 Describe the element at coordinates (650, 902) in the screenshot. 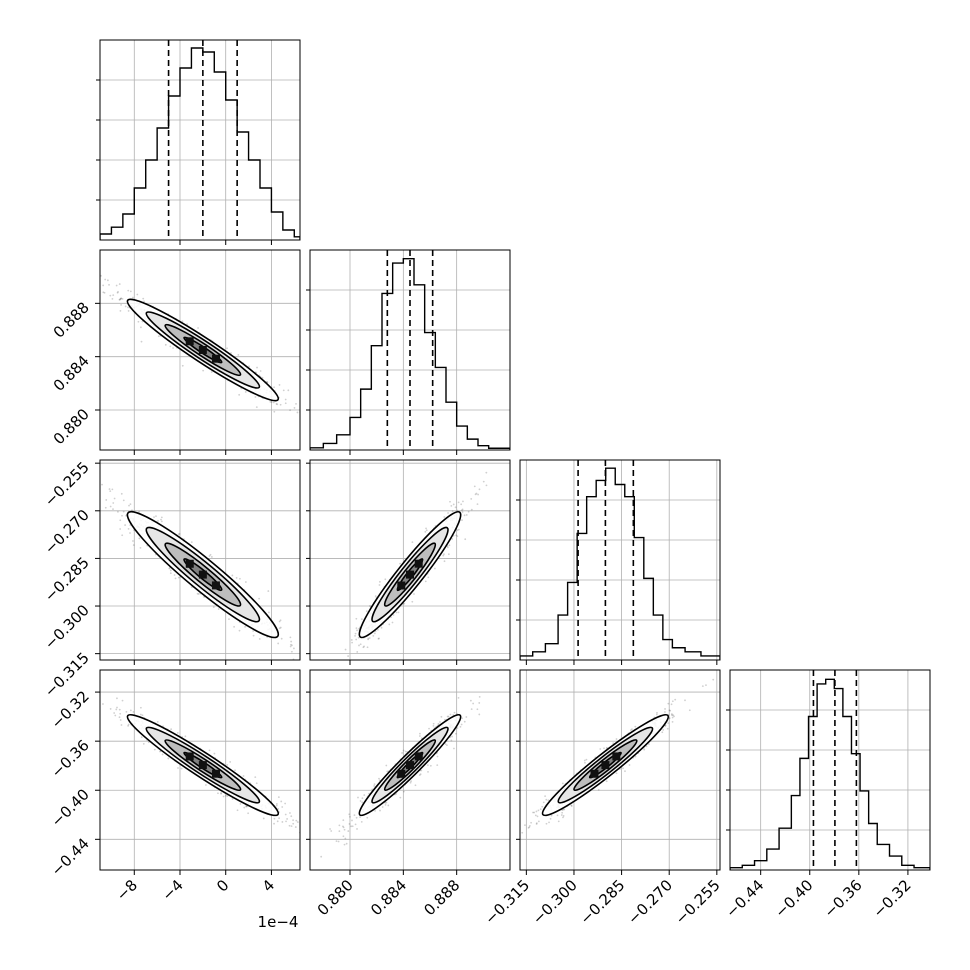

I see `x-tick-label: −0.270` at that location.